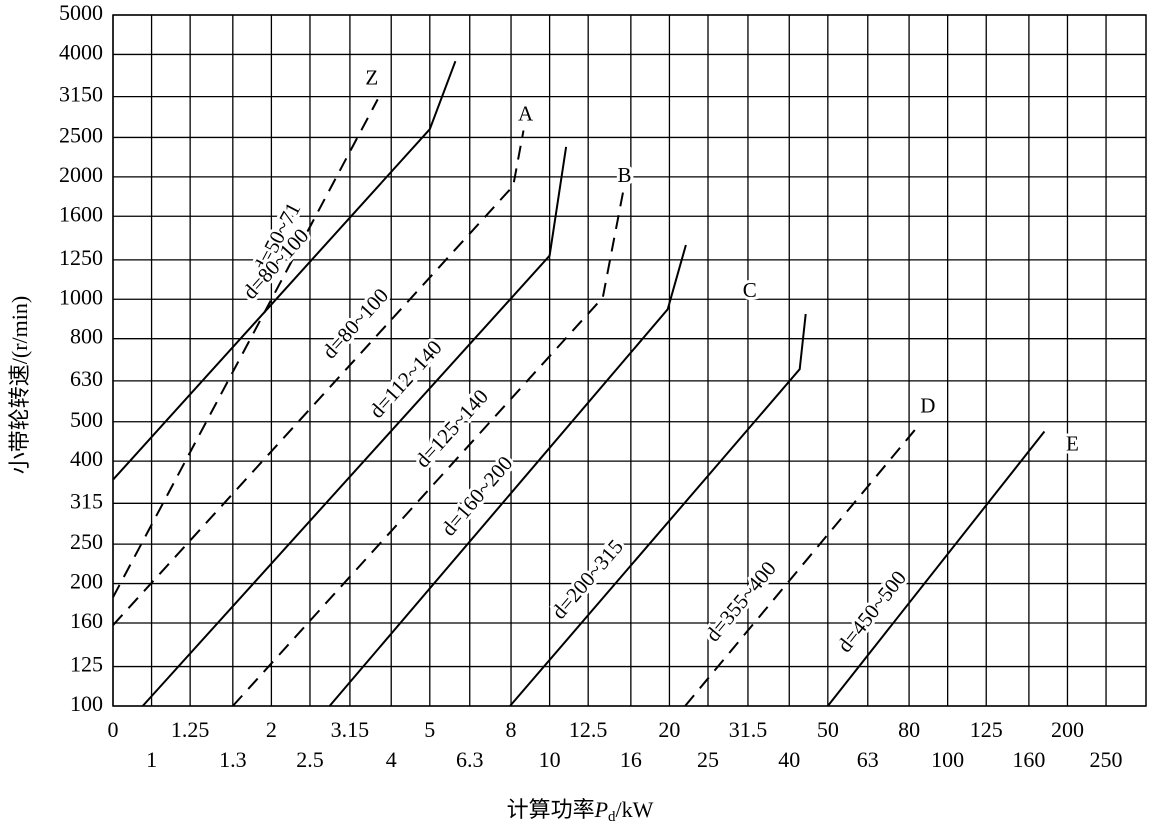 This screenshot has height=829, width=1158. Describe the element at coordinates (86, 703) in the screenshot. I see `y-tick-label: 100` at that location.